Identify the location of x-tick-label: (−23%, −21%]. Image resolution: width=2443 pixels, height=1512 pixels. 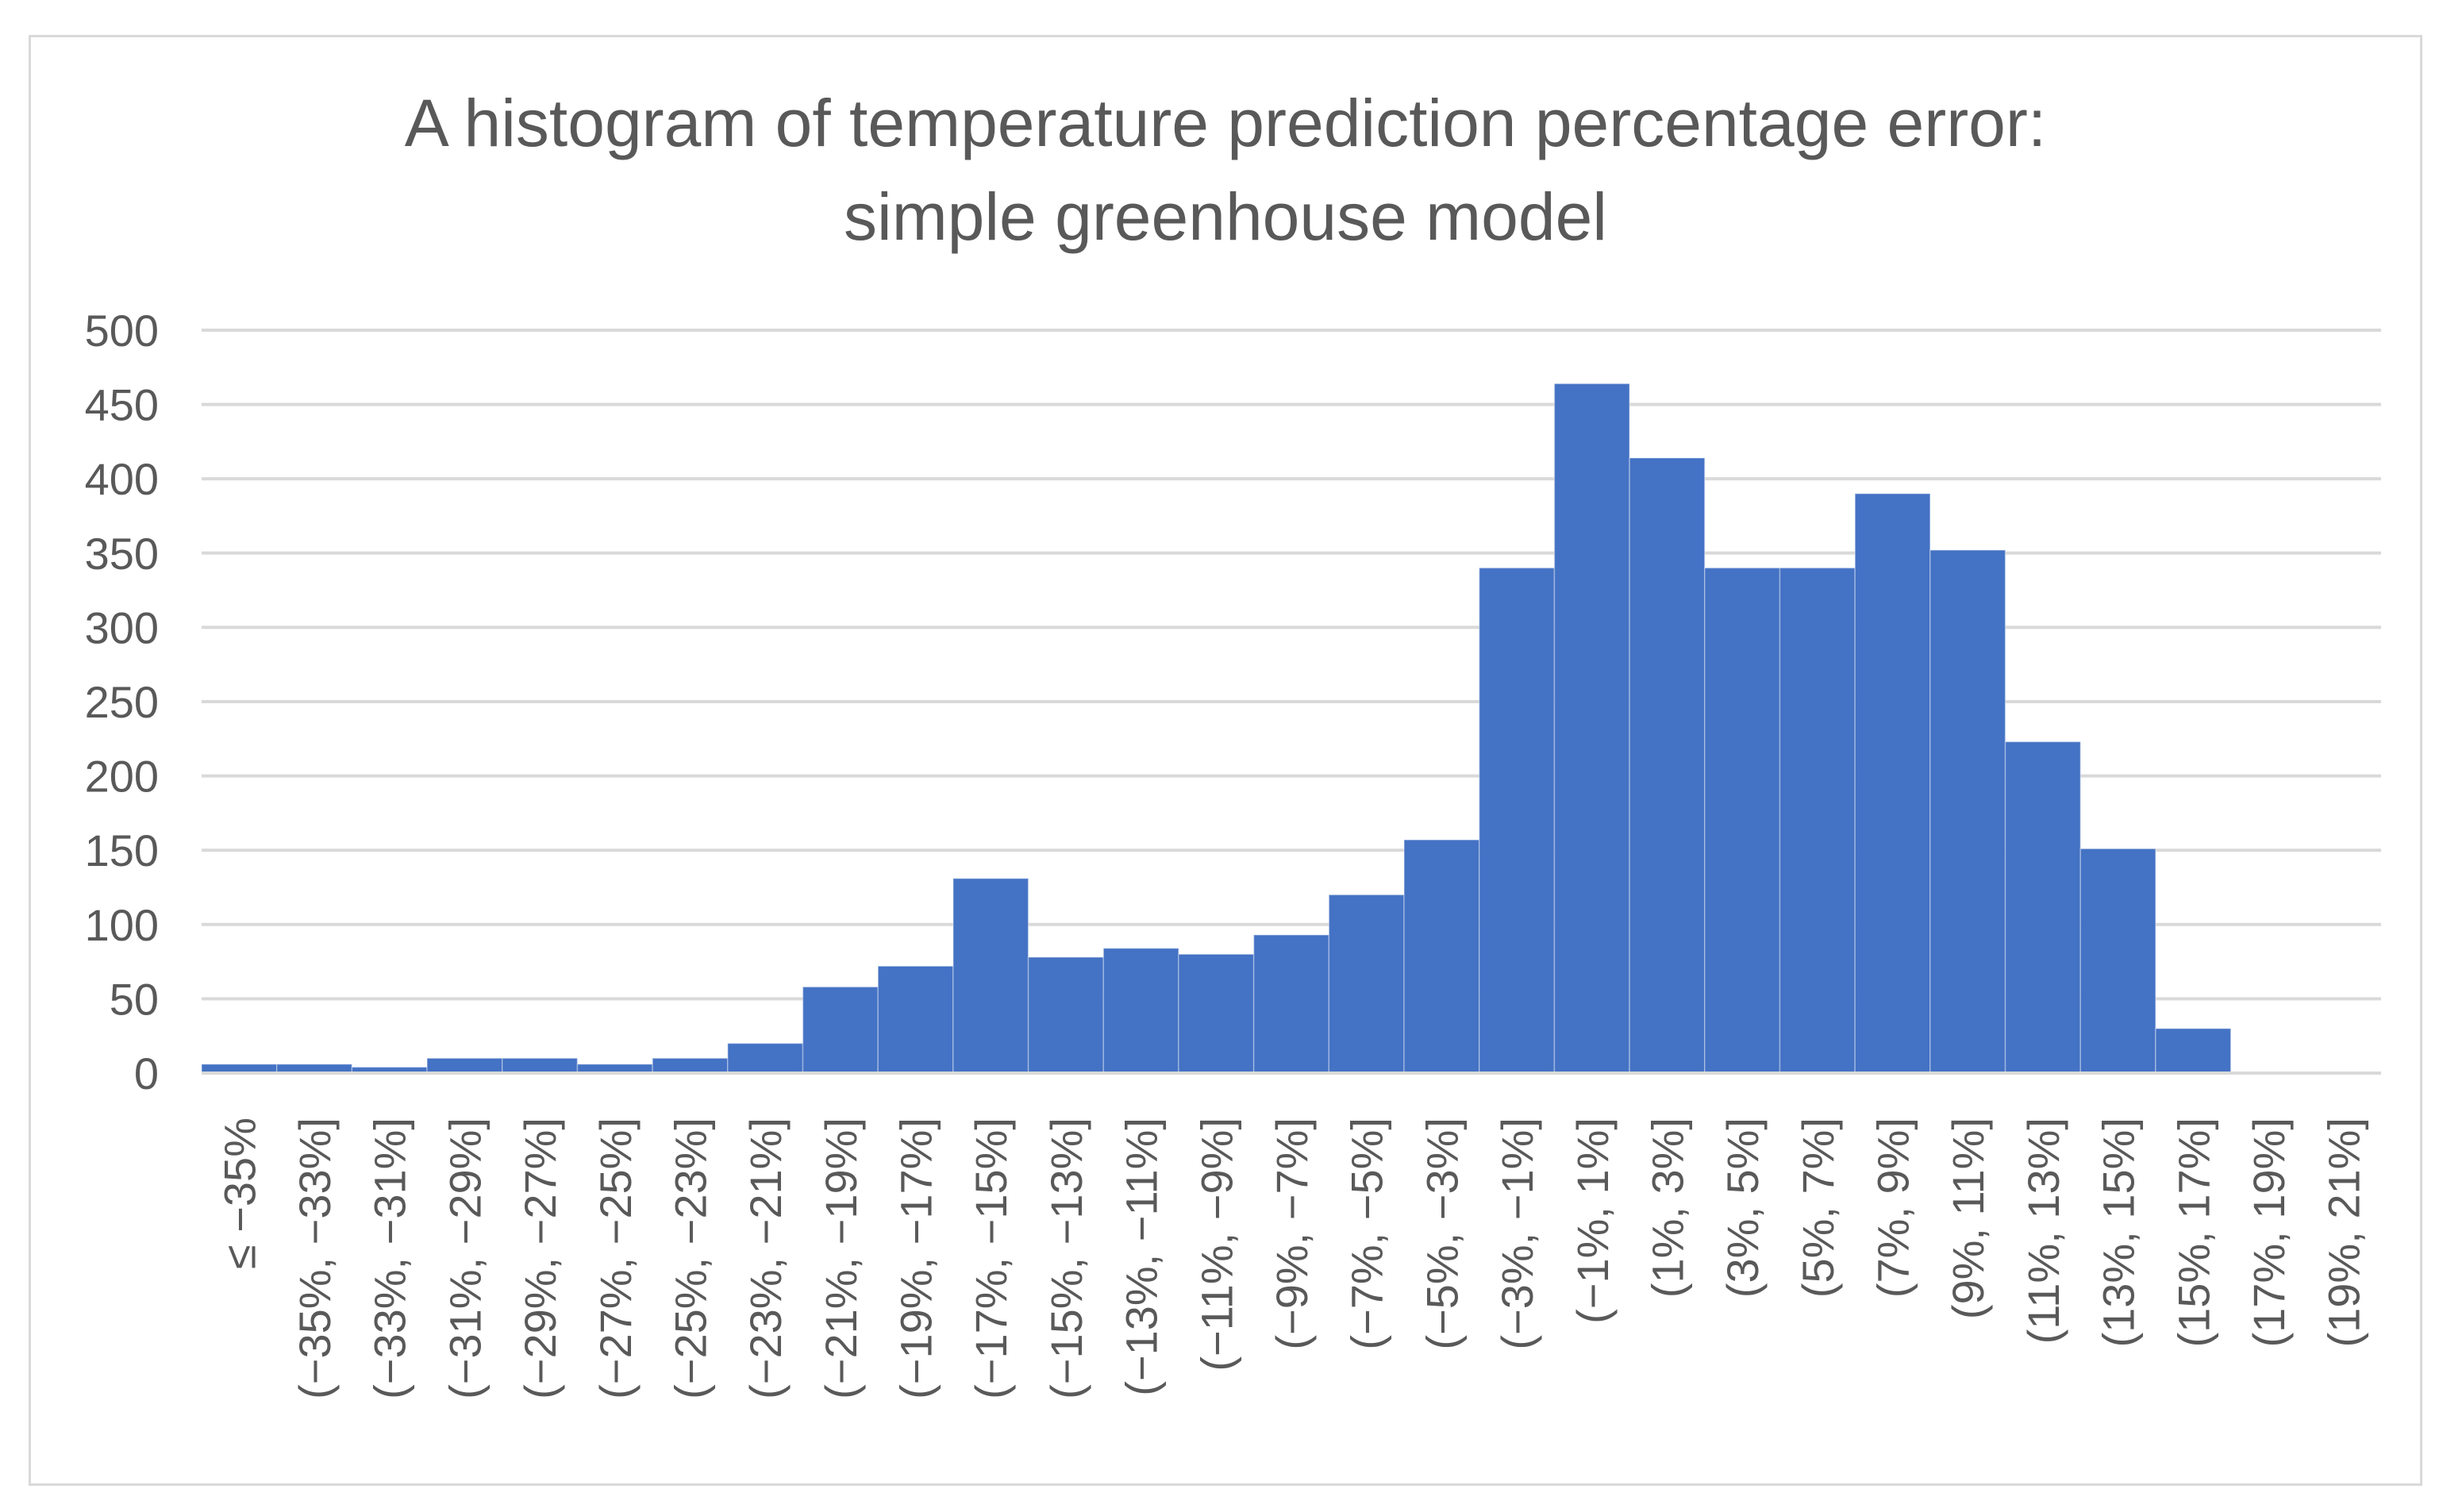
(766, 1258).